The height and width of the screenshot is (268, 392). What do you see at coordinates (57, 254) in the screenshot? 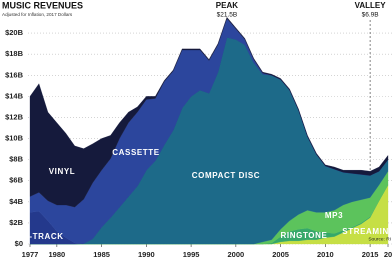
I see `x-tick-label: 1980` at bounding box center [57, 254].